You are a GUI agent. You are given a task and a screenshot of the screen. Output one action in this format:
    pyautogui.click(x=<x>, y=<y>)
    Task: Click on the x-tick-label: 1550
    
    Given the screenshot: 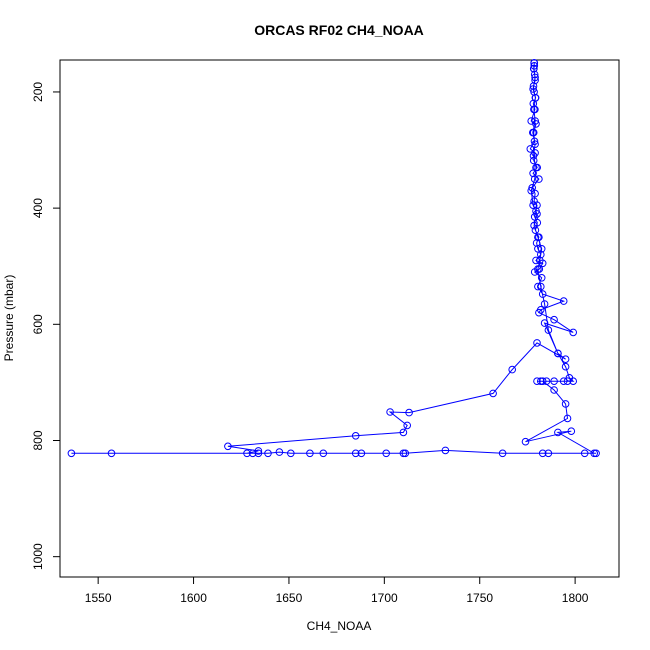 What is the action you would take?
    pyautogui.click(x=98, y=598)
    